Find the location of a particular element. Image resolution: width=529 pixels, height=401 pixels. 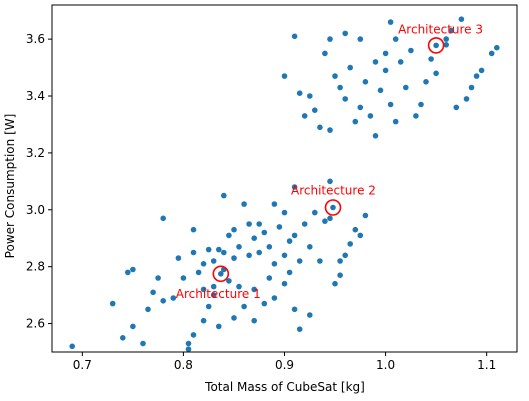

x-tick-label: 1.0 is located at coordinates (385, 365).